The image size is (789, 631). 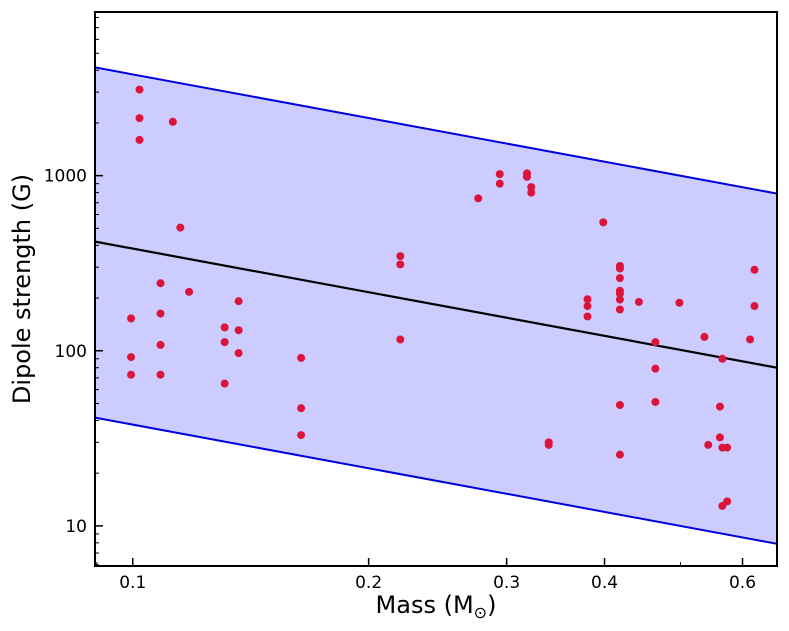 What do you see at coordinates (22, 289) in the screenshot?
I see `y-axis-title: Dipole strength (G)` at bounding box center [22, 289].